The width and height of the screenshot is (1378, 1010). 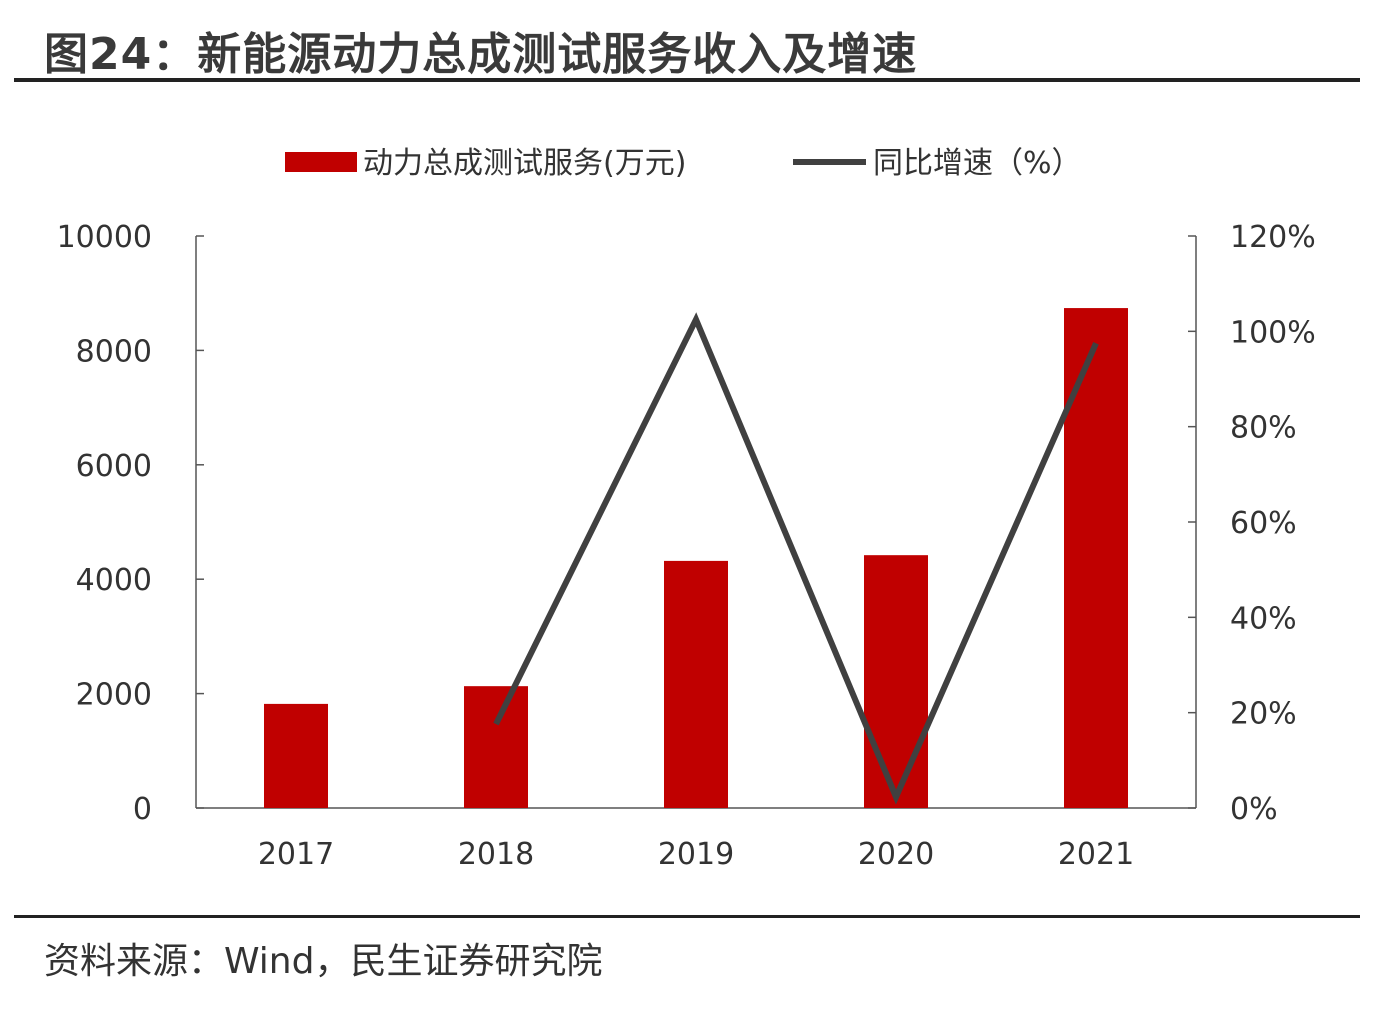 I want to click on right-tick-label: 120%, so click(x=1273, y=237).